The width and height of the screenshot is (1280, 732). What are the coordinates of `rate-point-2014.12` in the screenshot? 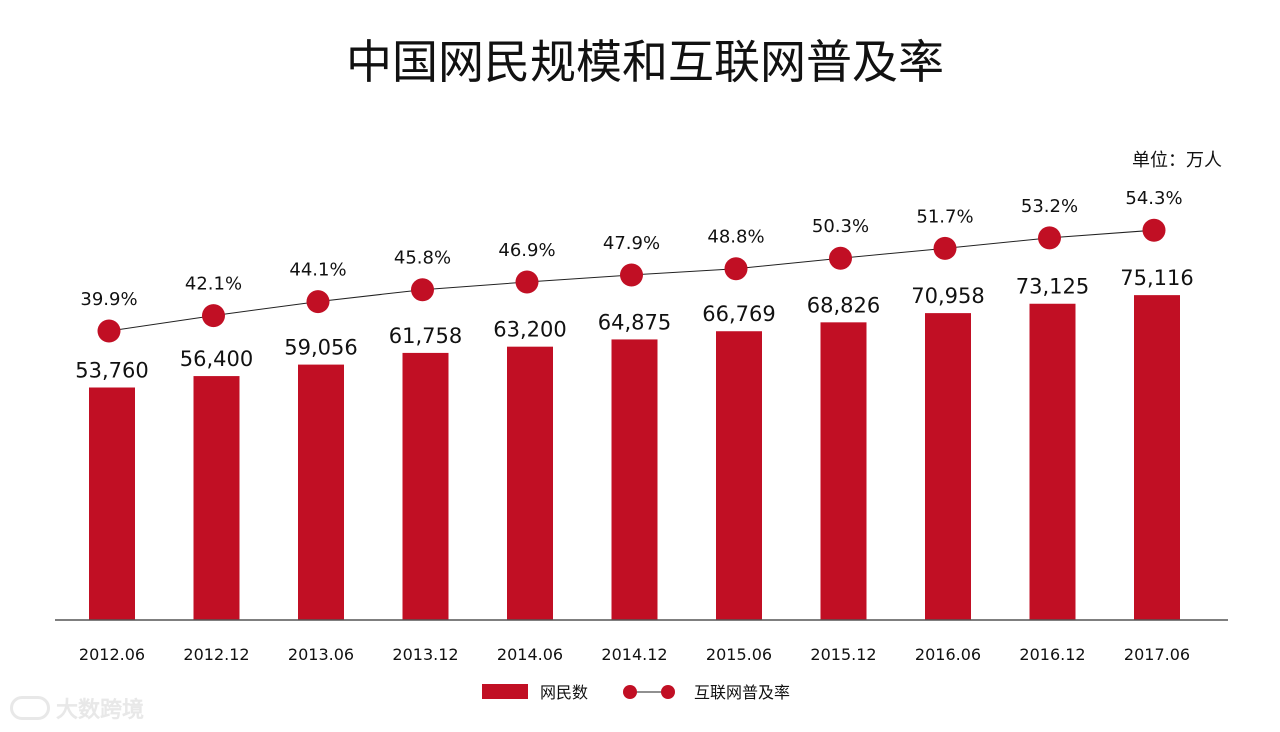 It's located at (631, 275).